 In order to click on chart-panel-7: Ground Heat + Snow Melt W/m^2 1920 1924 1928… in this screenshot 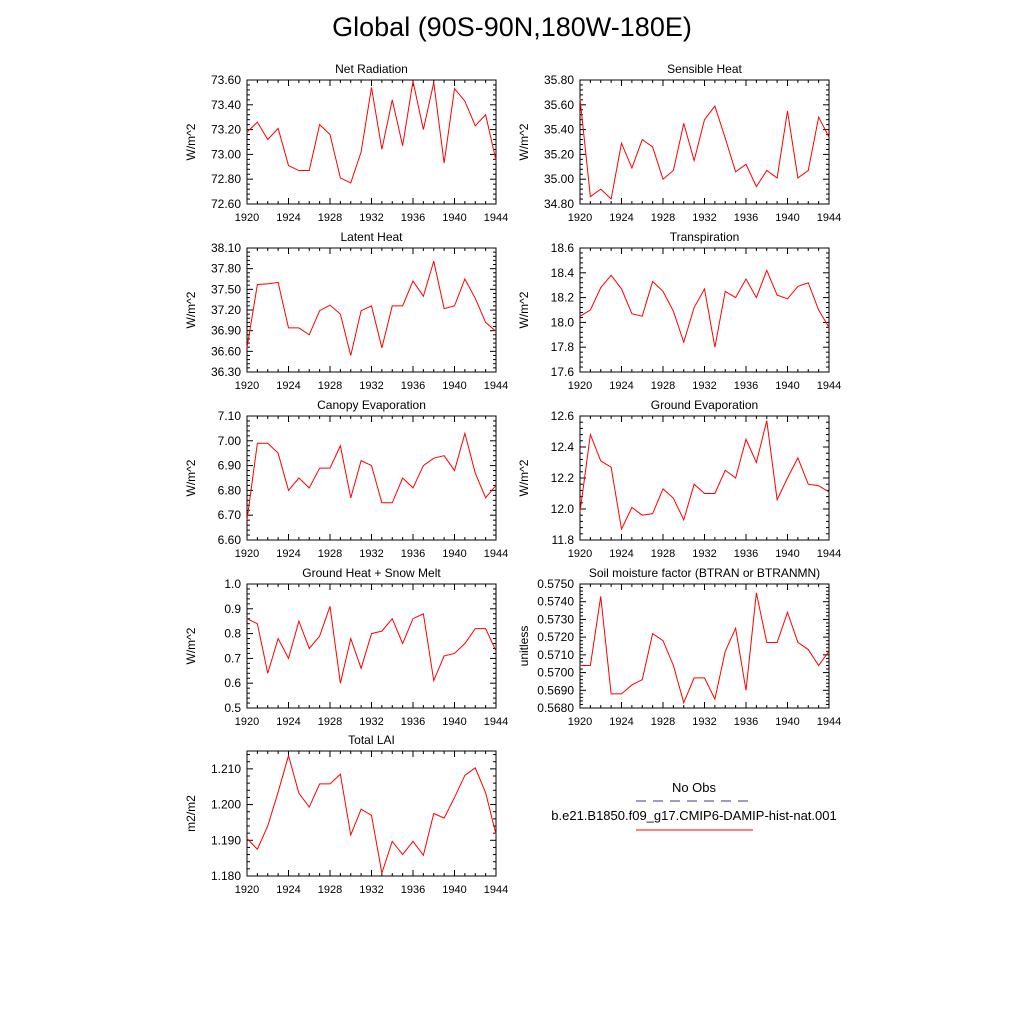, I will do `click(346, 647)`.